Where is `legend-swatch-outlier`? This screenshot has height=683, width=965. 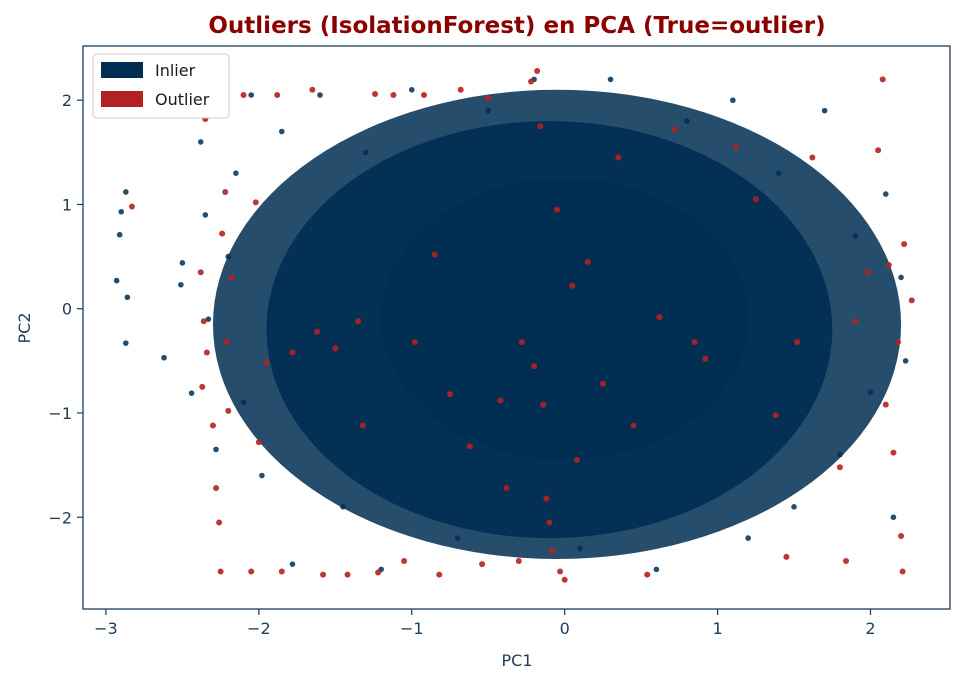 legend-swatch-outlier is located at coordinates (122, 99).